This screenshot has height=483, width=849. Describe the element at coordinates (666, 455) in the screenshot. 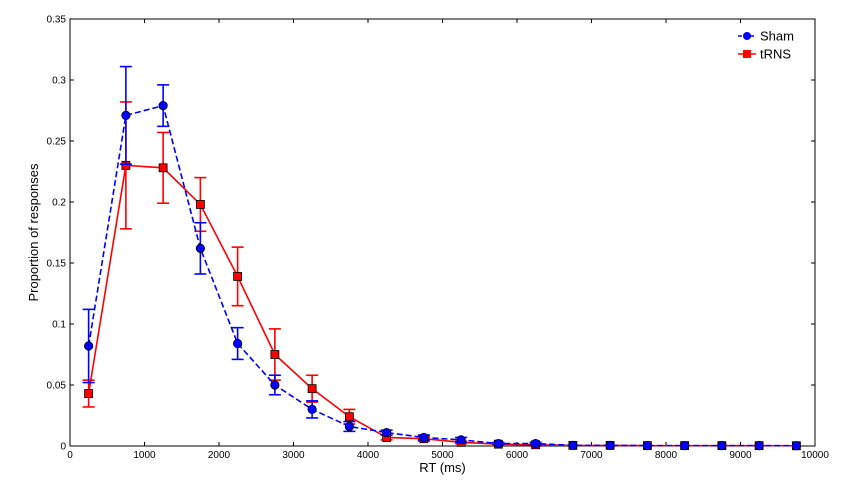

I see `x-tick-label: 8000` at that location.